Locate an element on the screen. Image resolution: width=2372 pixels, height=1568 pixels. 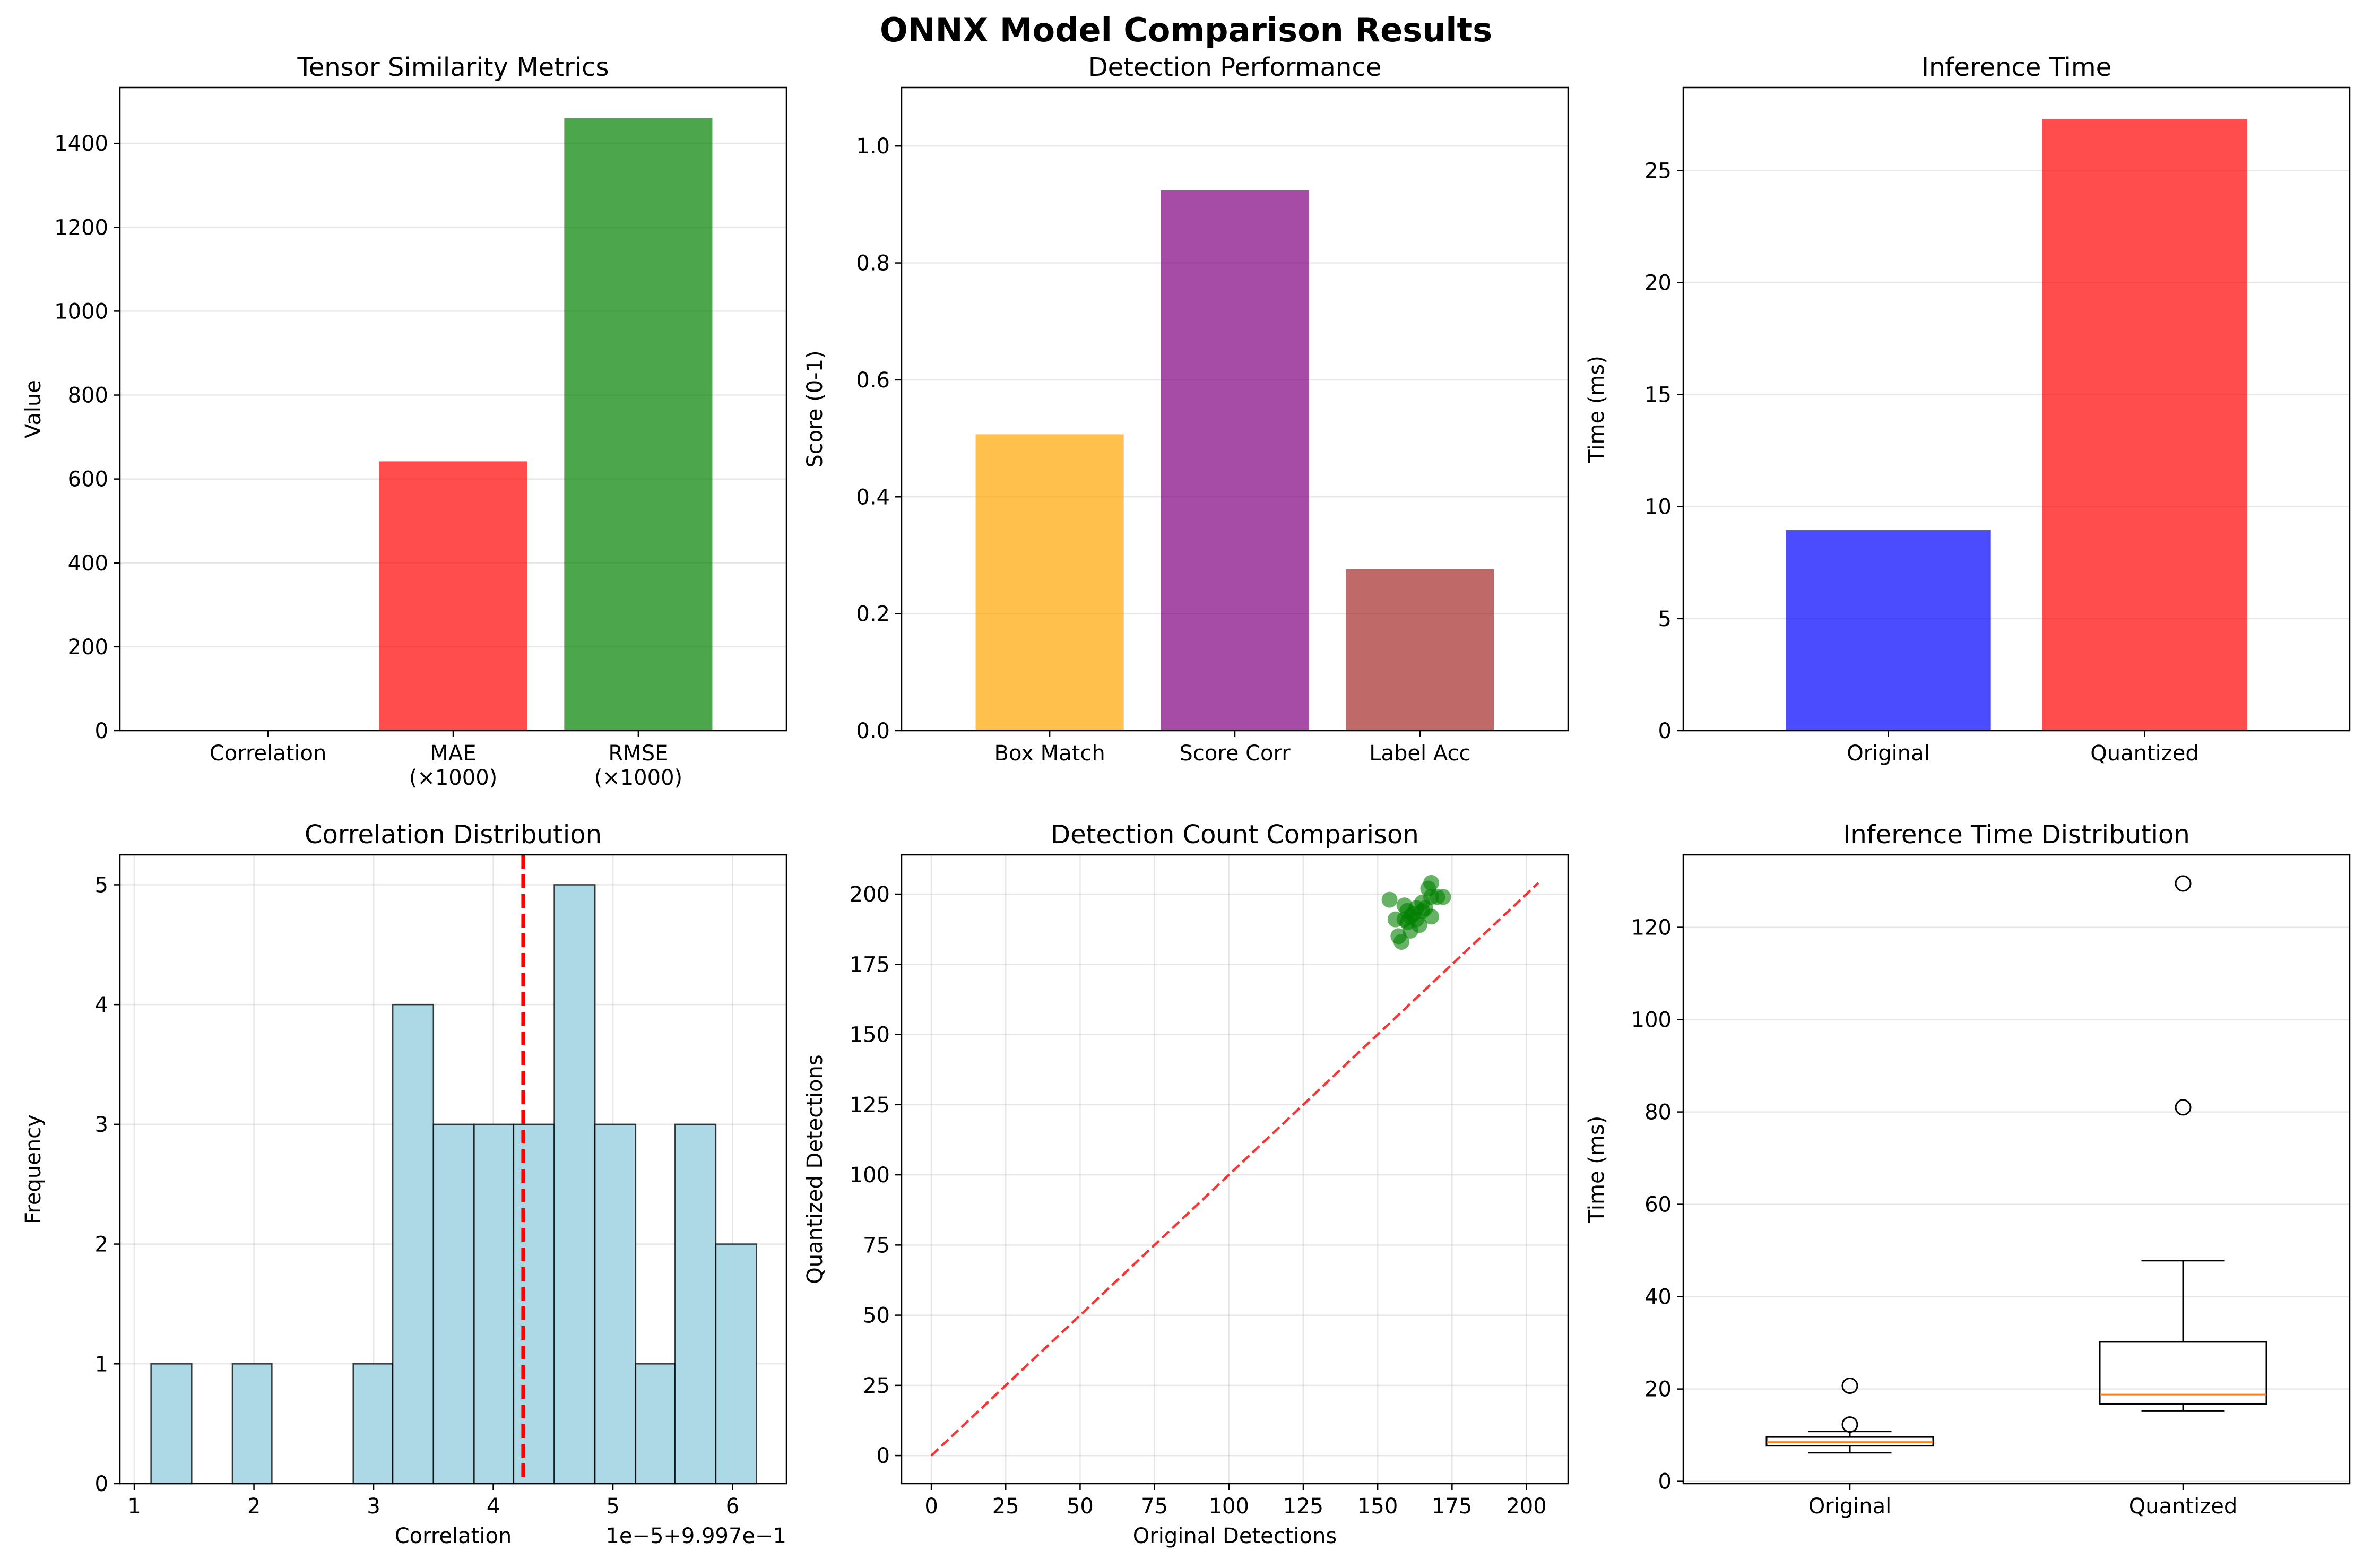
axes-title: Tensor Similarity Metrics is located at coordinates (453, 67).